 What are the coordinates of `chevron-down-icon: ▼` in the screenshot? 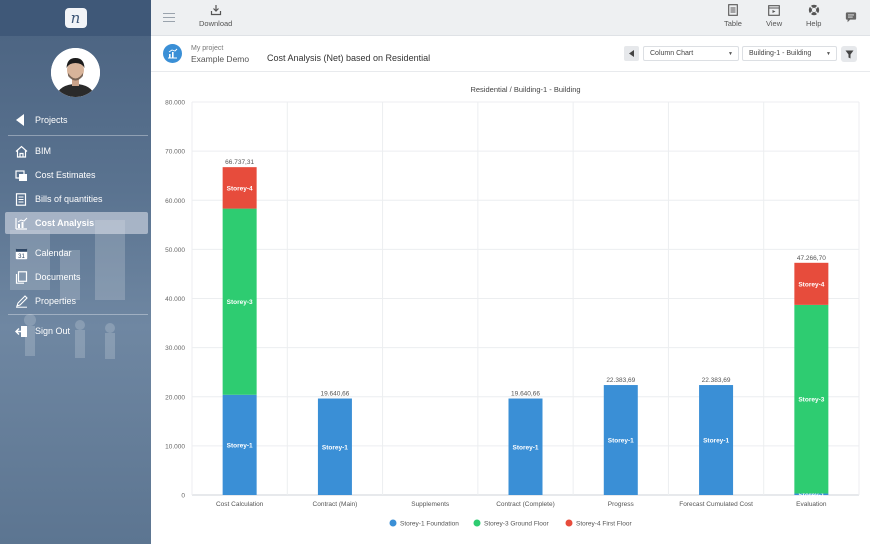 It's located at (730, 54).